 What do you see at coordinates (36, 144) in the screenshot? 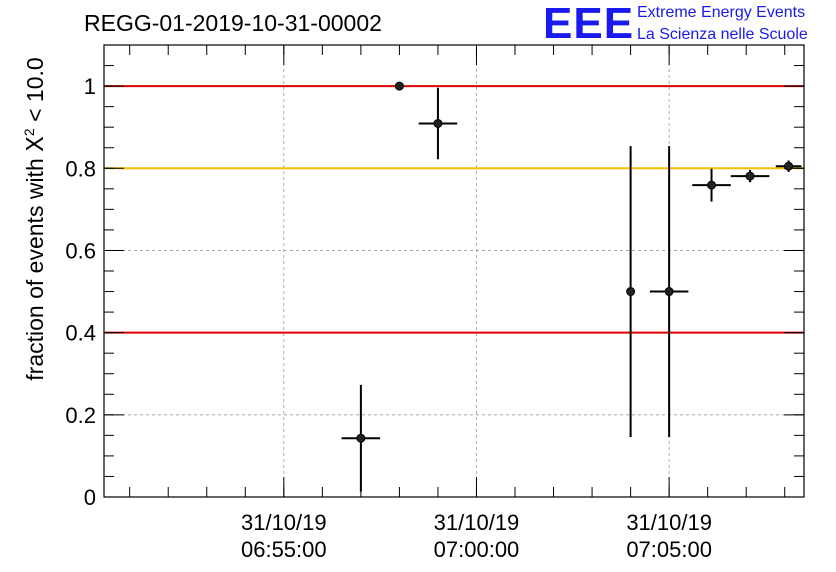
I see `chi-symbol: X` at bounding box center [36, 144].